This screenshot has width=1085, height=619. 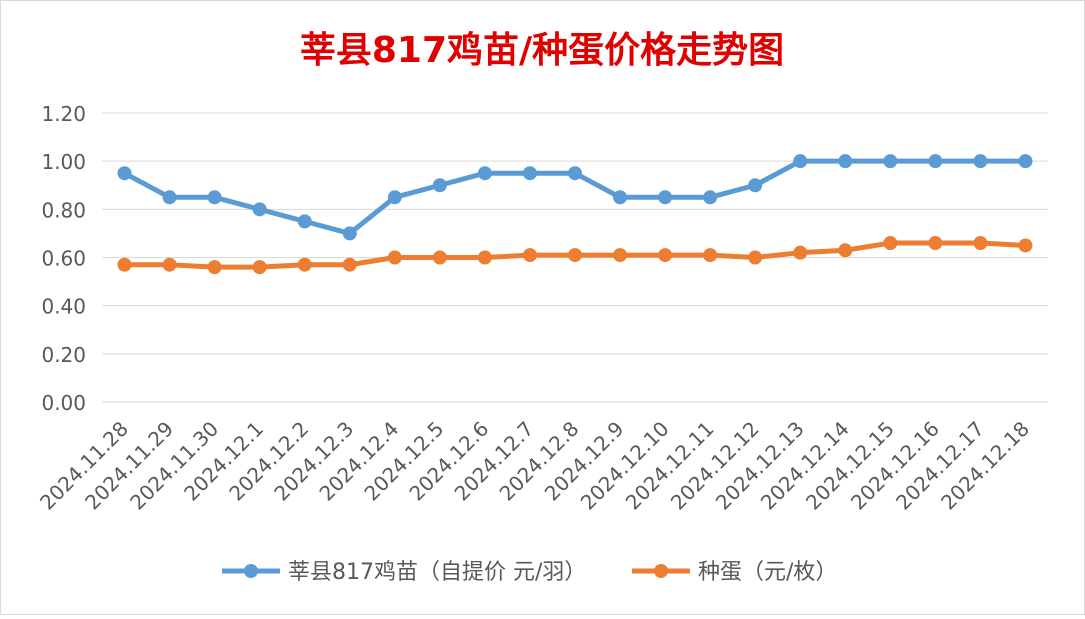 I want to click on y-axis: 0.00 0.20 0.40 0.60 0.80 1.00 1.20, so click(x=63, y=258).